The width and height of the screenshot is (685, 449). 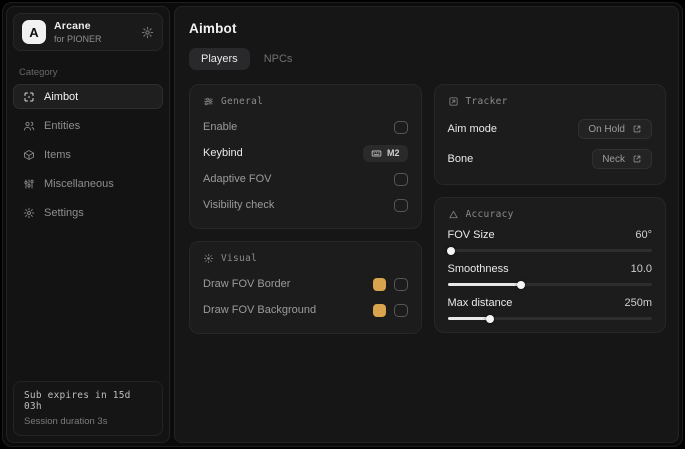 I want to click on sidebar-item-aimbot: Aimbot, so click(x=88, y=96).